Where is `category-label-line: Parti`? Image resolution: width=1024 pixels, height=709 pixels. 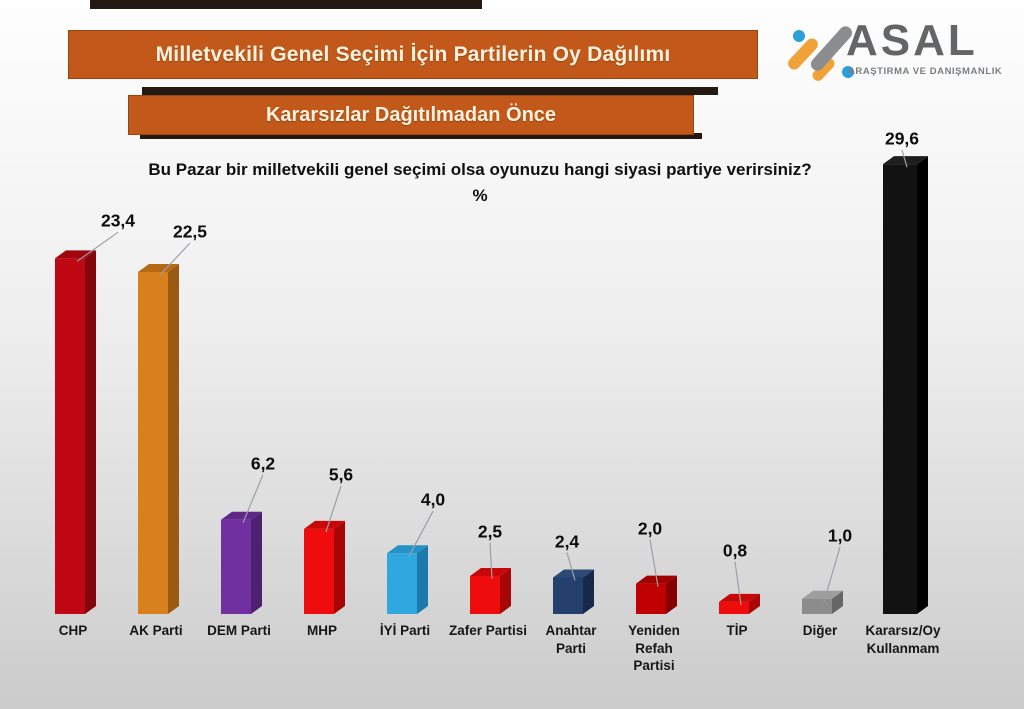 category-label-line: Parti is located at coordinates (570, 648).